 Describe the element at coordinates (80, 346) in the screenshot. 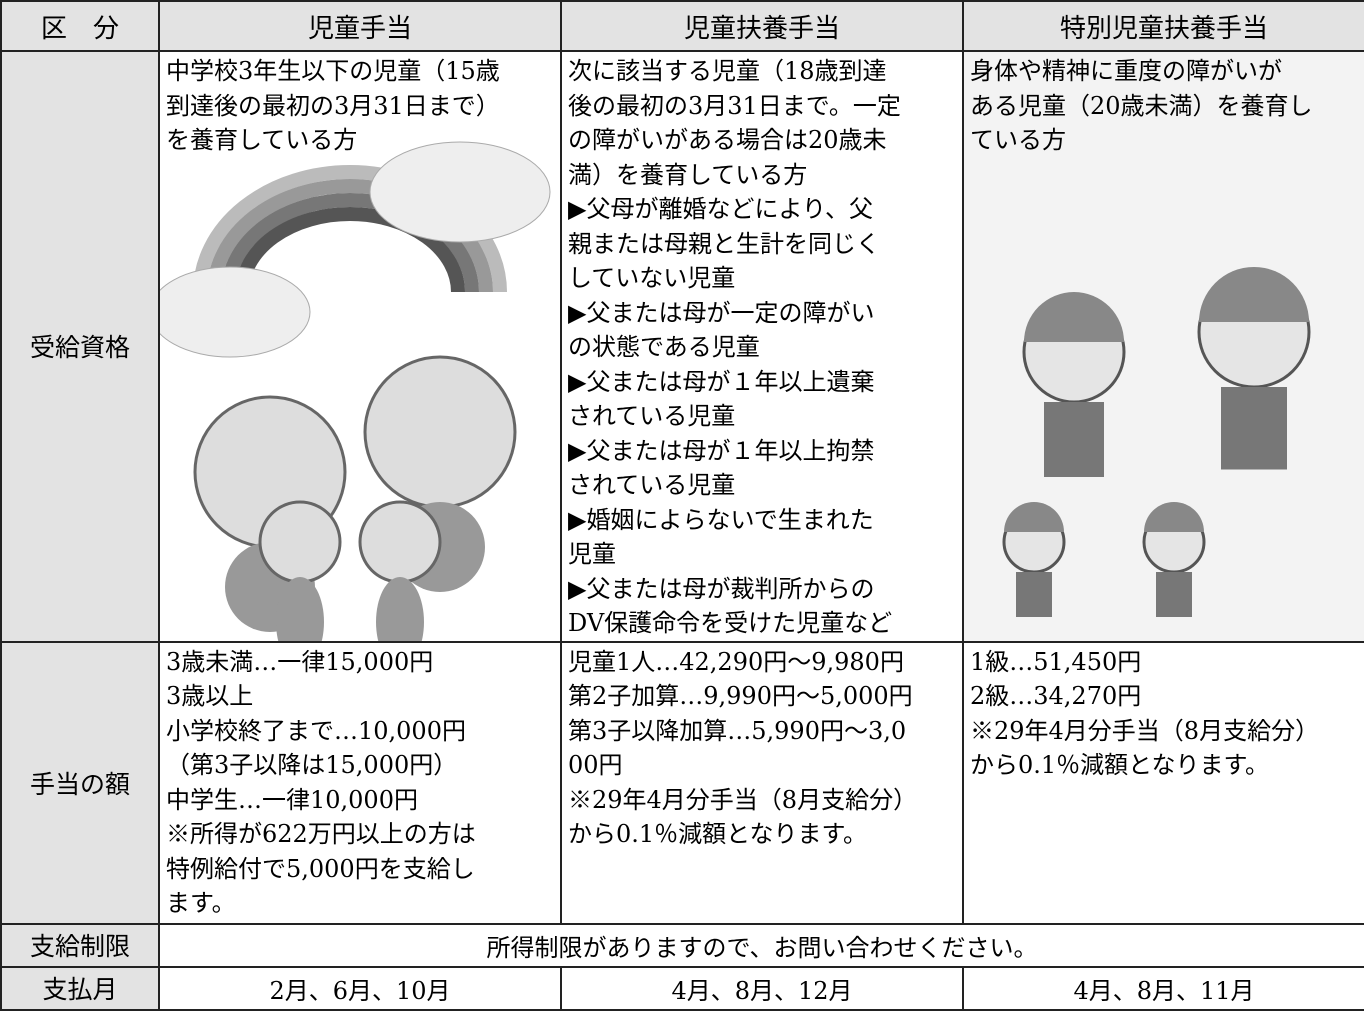

I see `row-label: 受給資格` at that location.